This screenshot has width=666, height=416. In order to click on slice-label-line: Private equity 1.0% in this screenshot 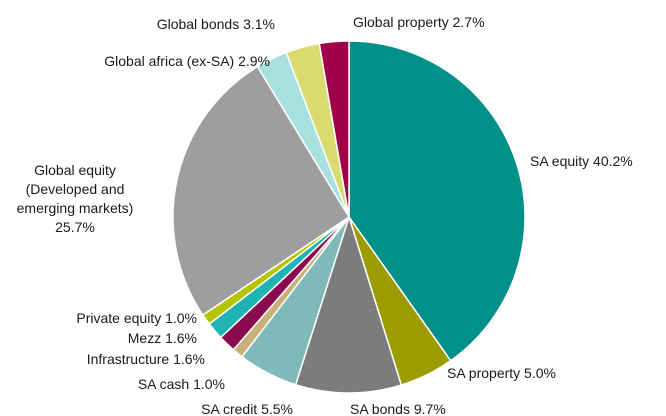, I will do `click(136, 318)`.